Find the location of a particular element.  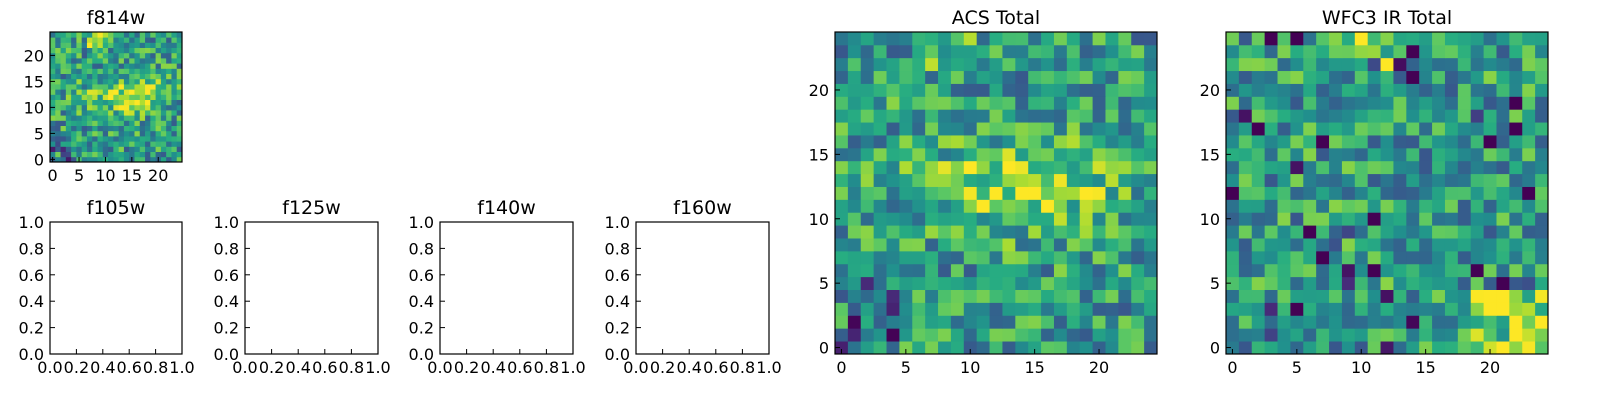

x-tick-label: 0 is located at coordinates (1232, 367).